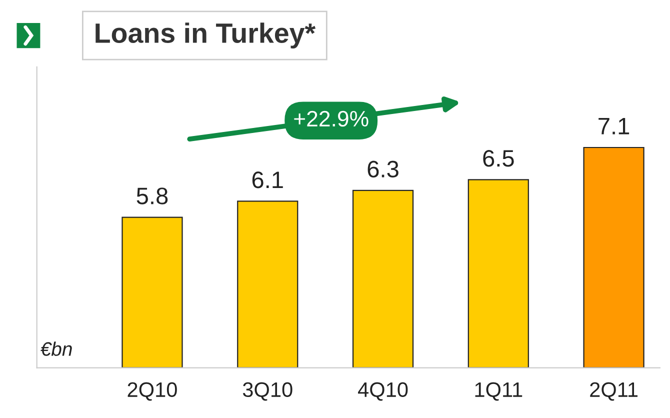  I want to click on data-label: 6.3, so click(383, 169).